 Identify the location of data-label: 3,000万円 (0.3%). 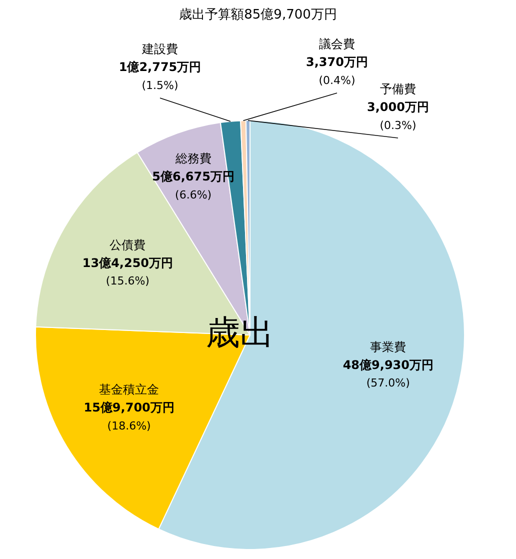
(398, 116).